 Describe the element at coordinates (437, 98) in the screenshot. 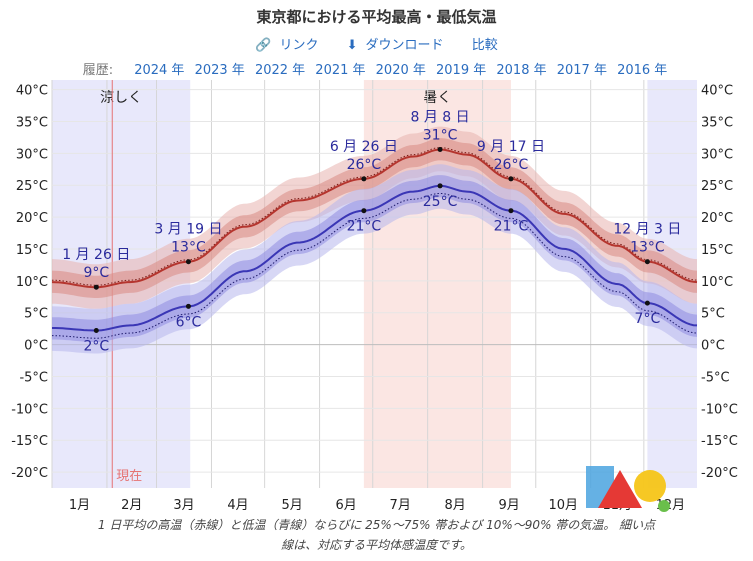

I see `season-label: 暑く` at that location.